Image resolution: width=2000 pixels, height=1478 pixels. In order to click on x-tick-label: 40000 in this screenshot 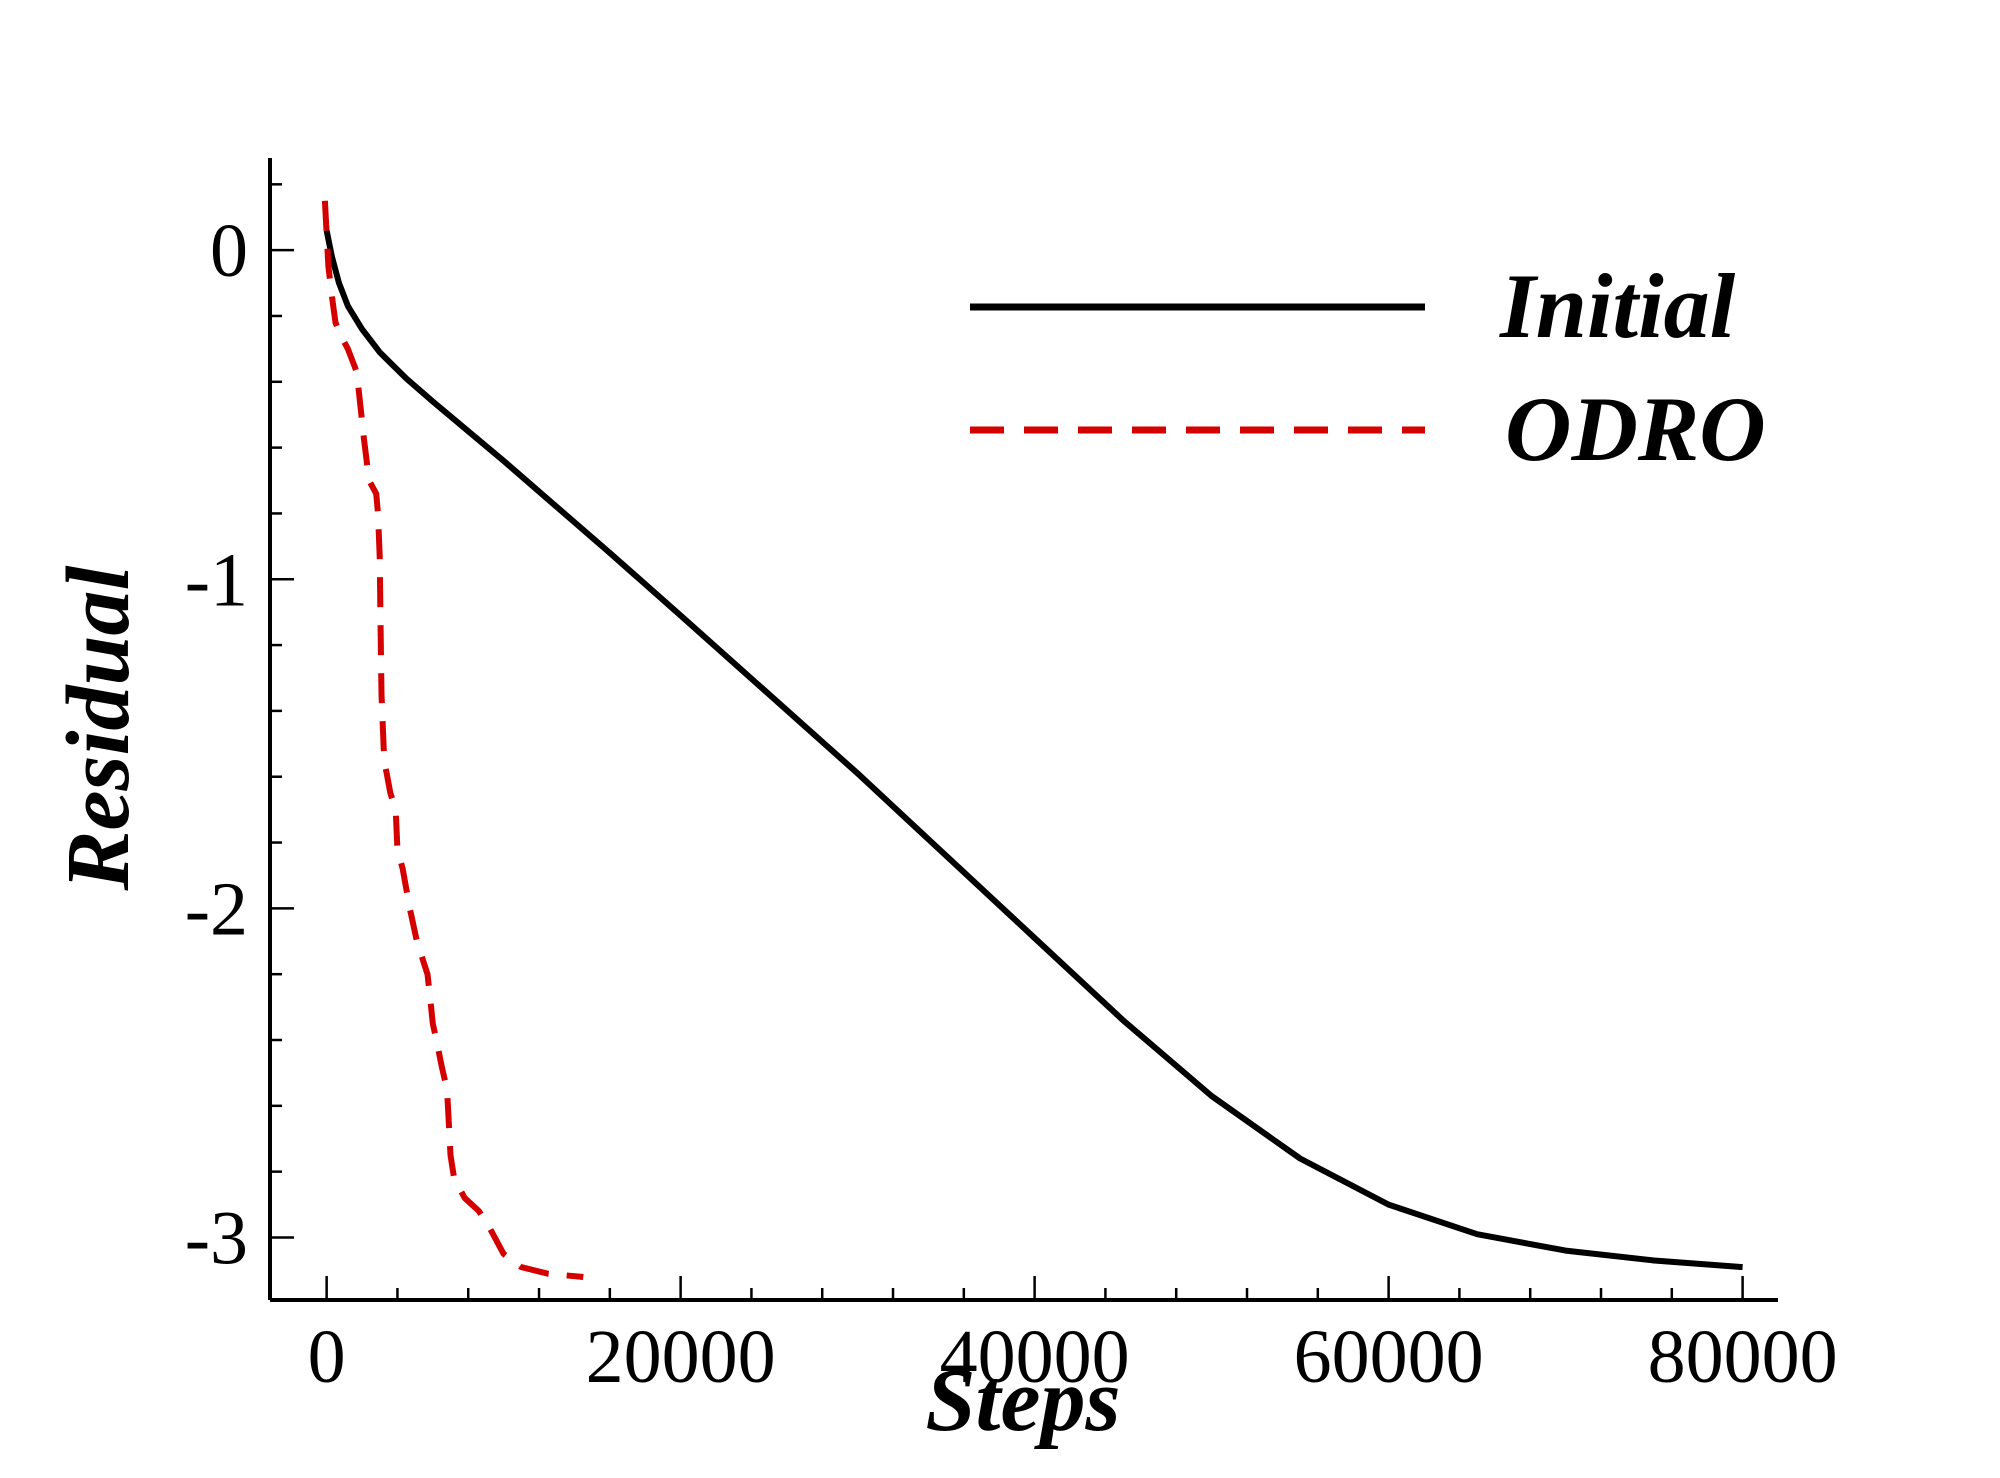, I will do `click(1035, 1357)`.